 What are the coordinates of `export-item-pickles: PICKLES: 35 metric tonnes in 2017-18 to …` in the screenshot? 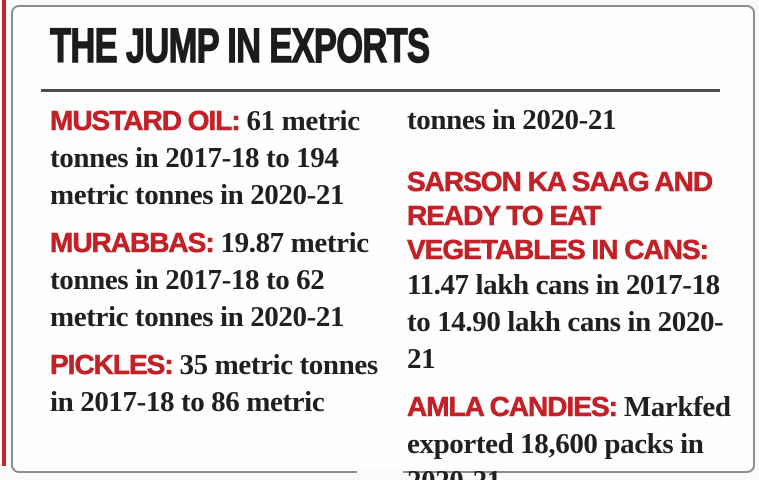 It's located at (224, 383).